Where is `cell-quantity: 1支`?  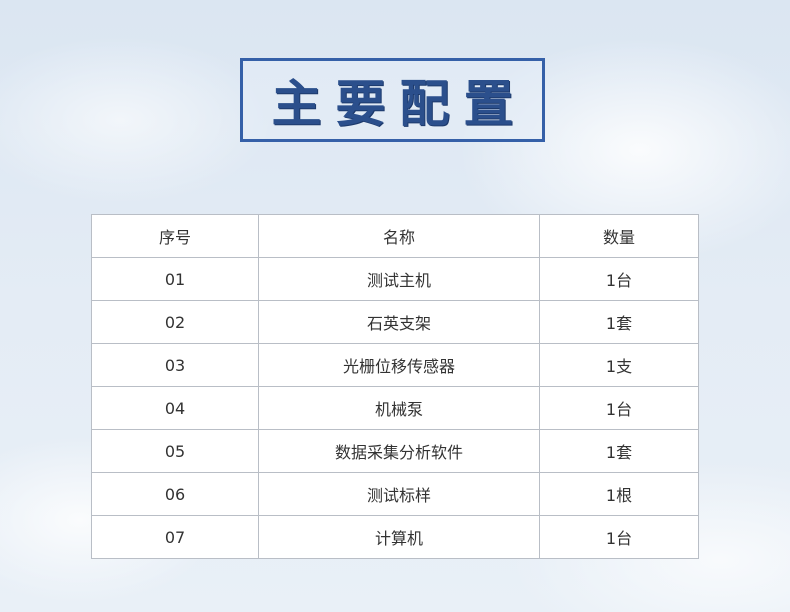
cell-quantity: 1支 is located at coordinates (619, 365).